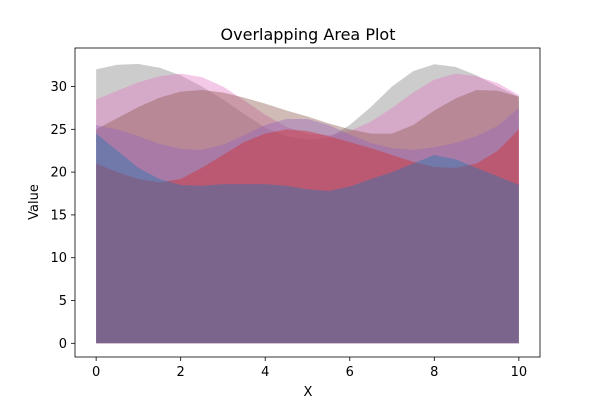 This screenshot has width=600, height=400. I want to click on y-tick-label: 15, so click(58, 215).